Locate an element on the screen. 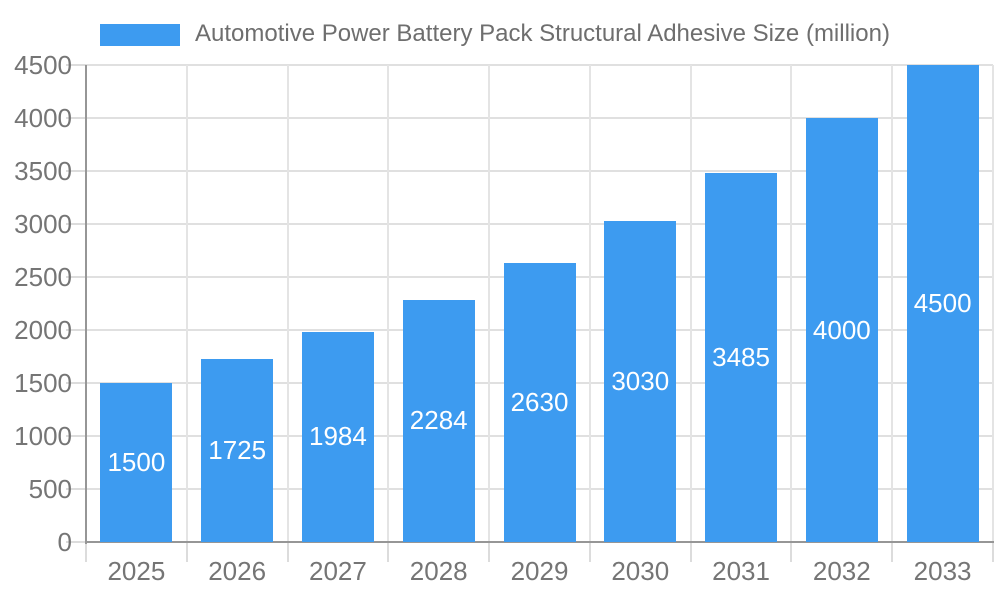  y-tick-label: 500 is located at coordinates (50, 489).